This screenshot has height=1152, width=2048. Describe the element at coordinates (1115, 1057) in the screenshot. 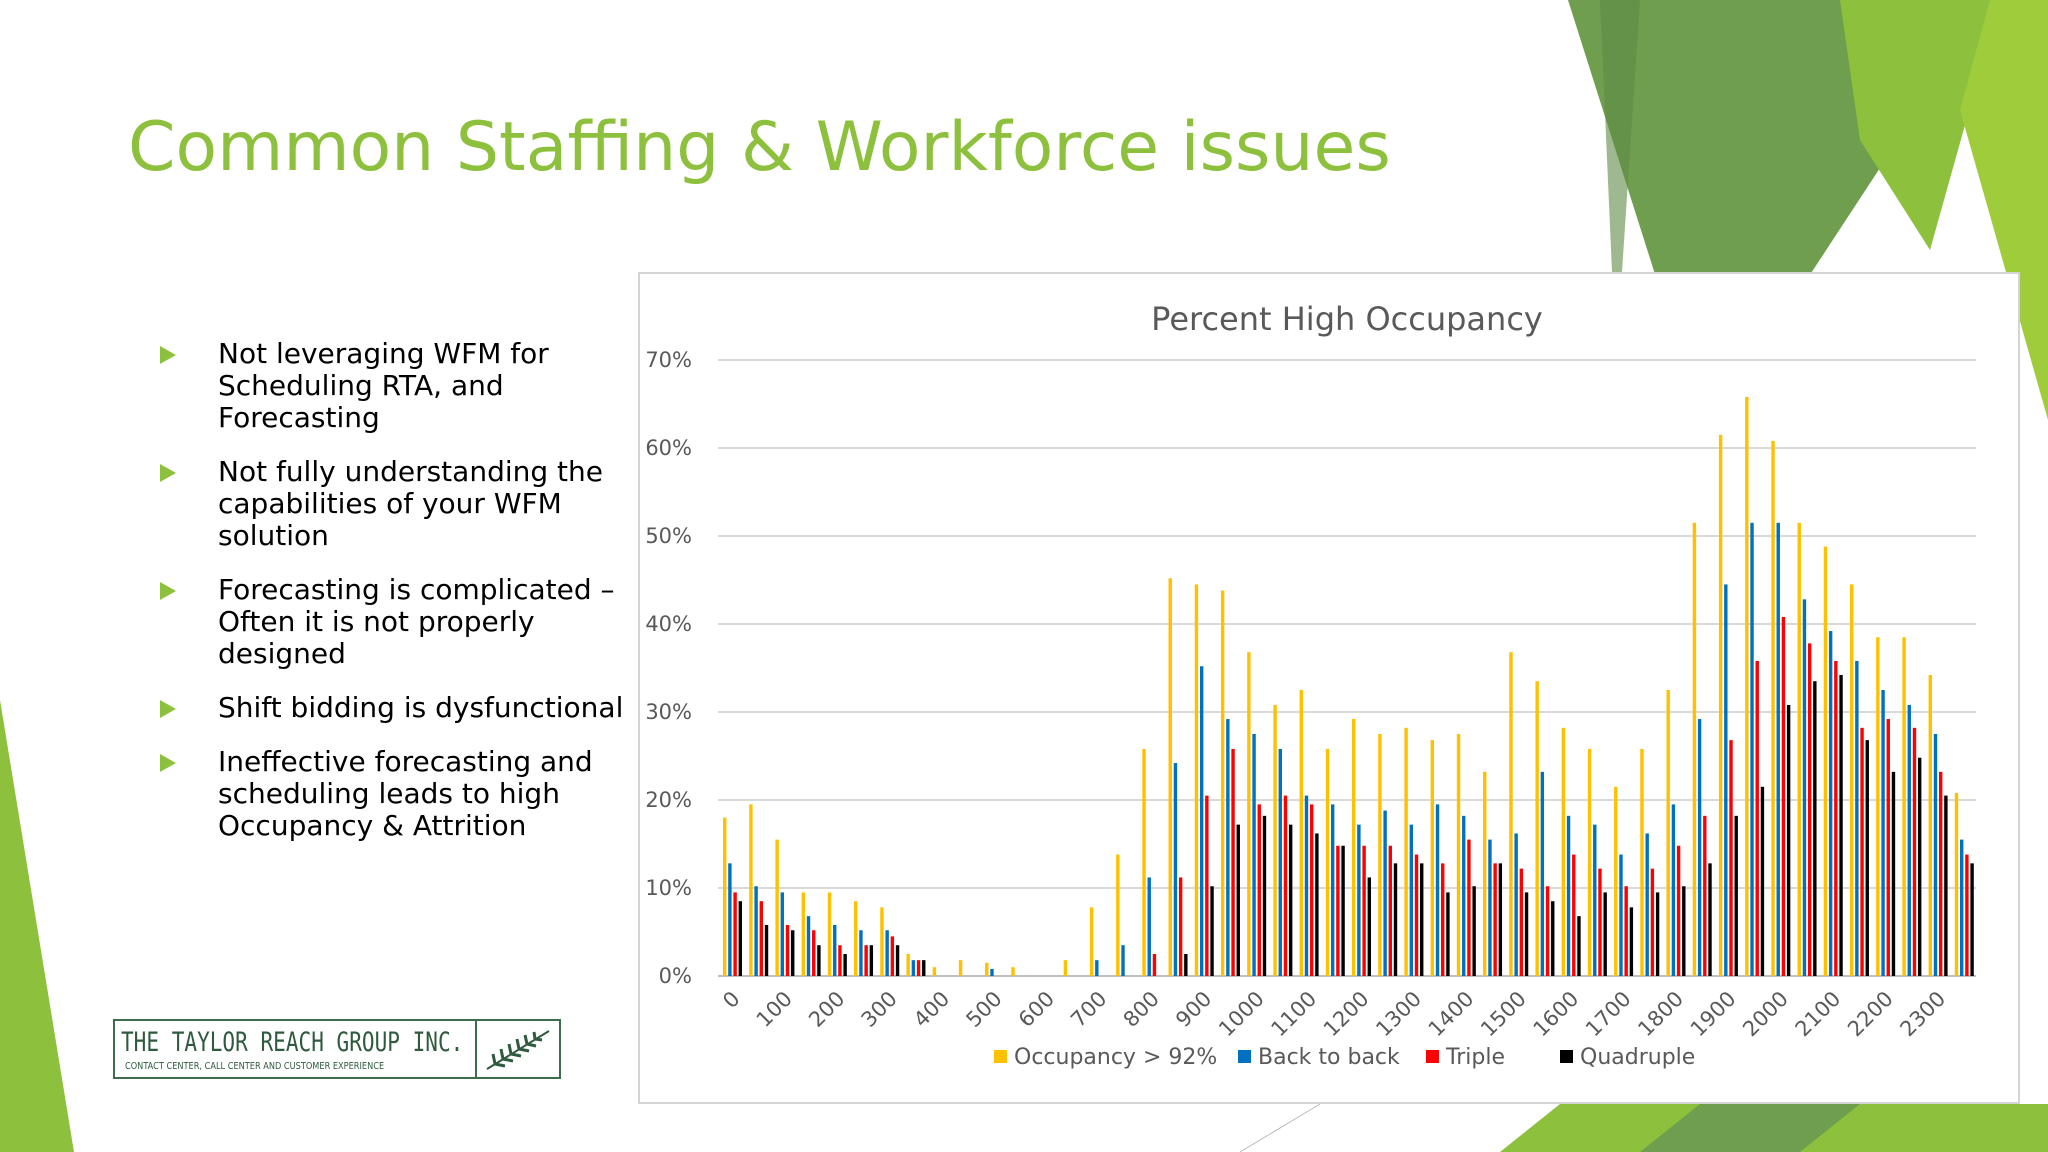

I see `legend-label: Occupancy > 92%` at that location.